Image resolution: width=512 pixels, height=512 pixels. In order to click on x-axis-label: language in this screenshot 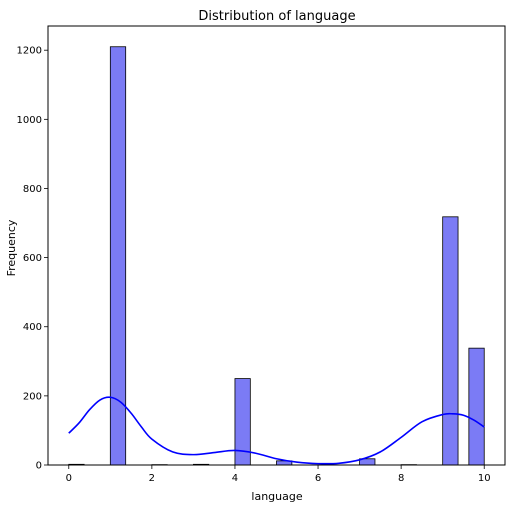, I will do `click(276, 496)`.